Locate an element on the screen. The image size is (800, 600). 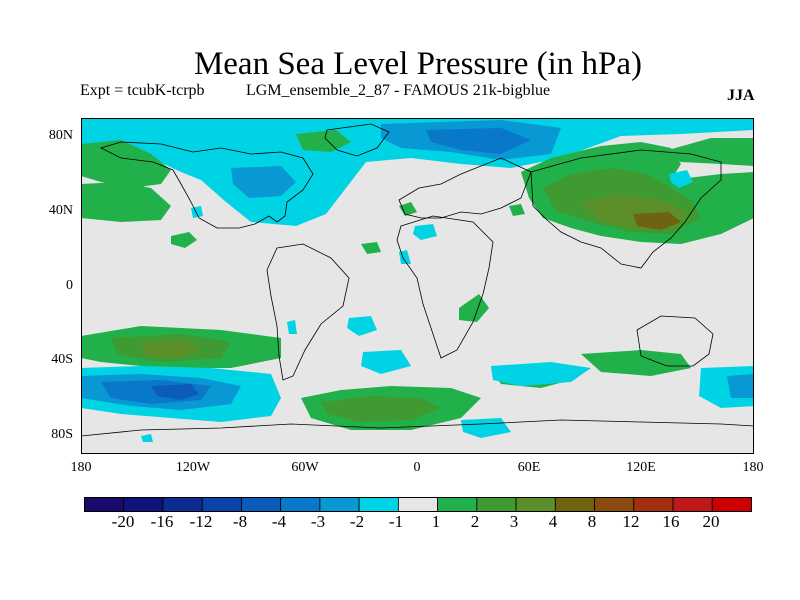
colorbar-label: -1 is located at coordinates (396, 521).